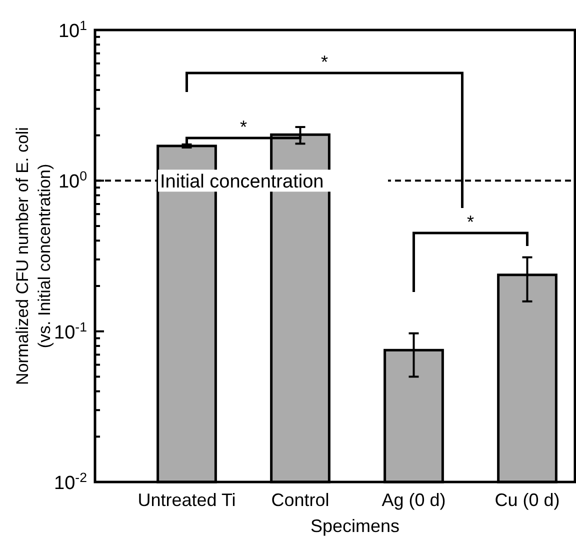 This screenshot has width=576, height=545. Describe the element at coordinates (300, 500) in the screenshot. I see `x-tick-label: Control` at that location.